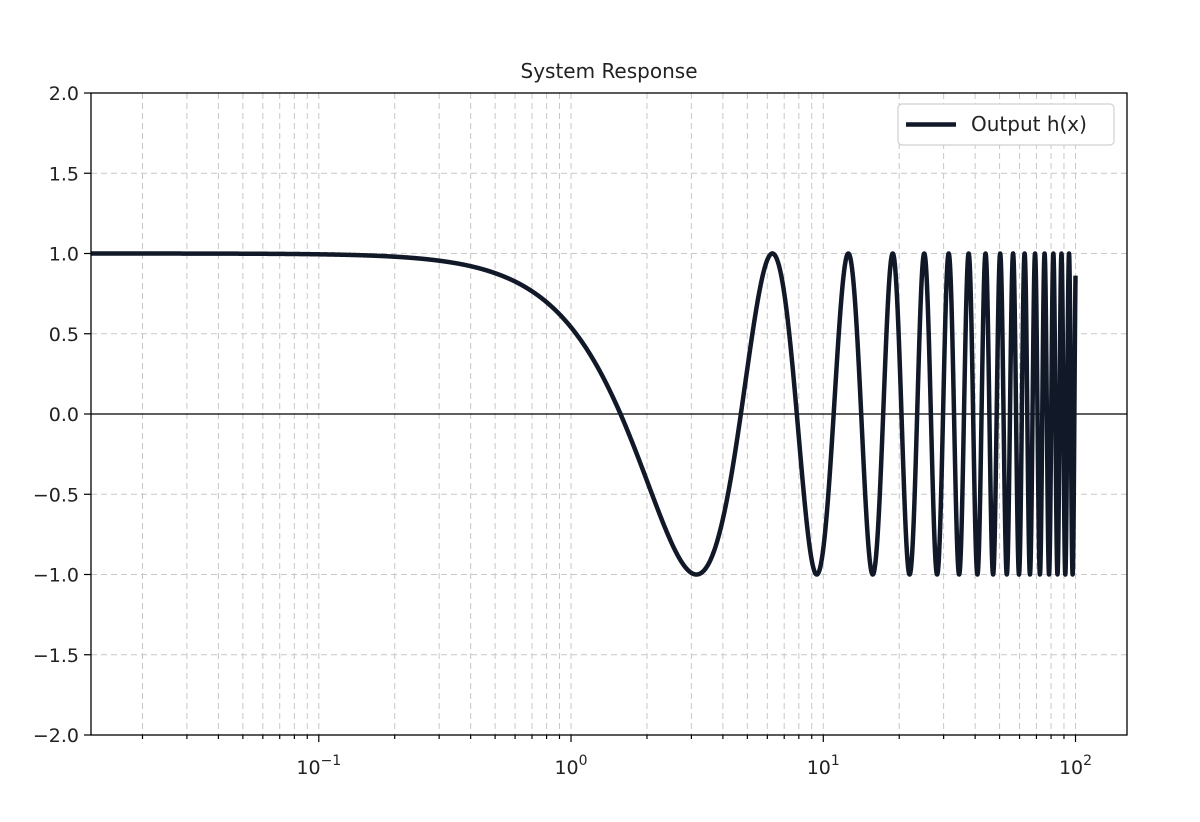  I want to click on x-tick-label: 10², so click(1075, 766).